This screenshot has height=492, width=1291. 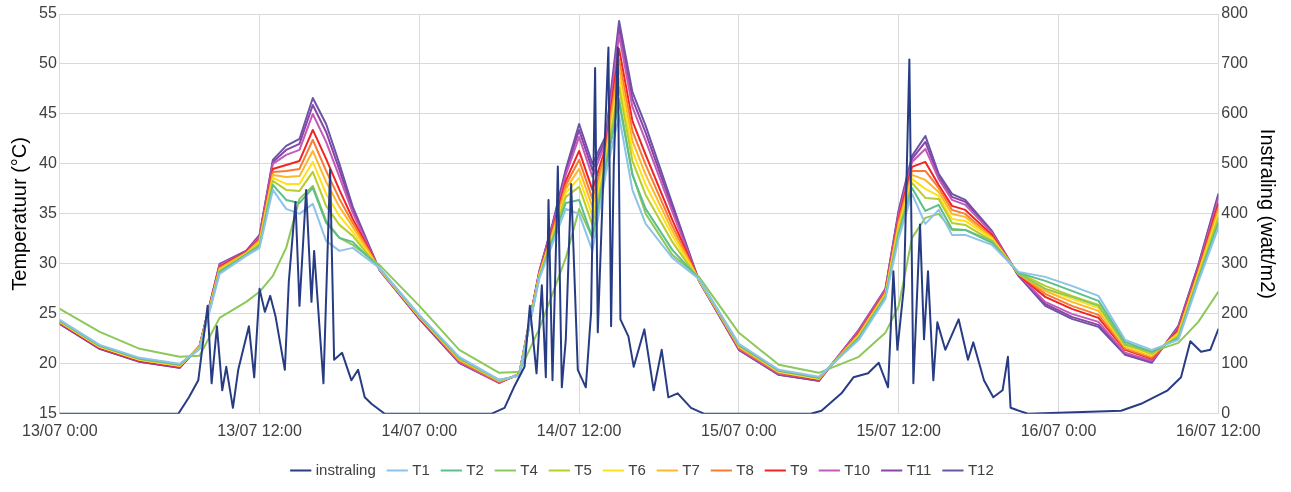 What do you see at coordinates (48, 63) in the screenshot?
I see `y-tick-label: 50` at bounding box center [48, 63].